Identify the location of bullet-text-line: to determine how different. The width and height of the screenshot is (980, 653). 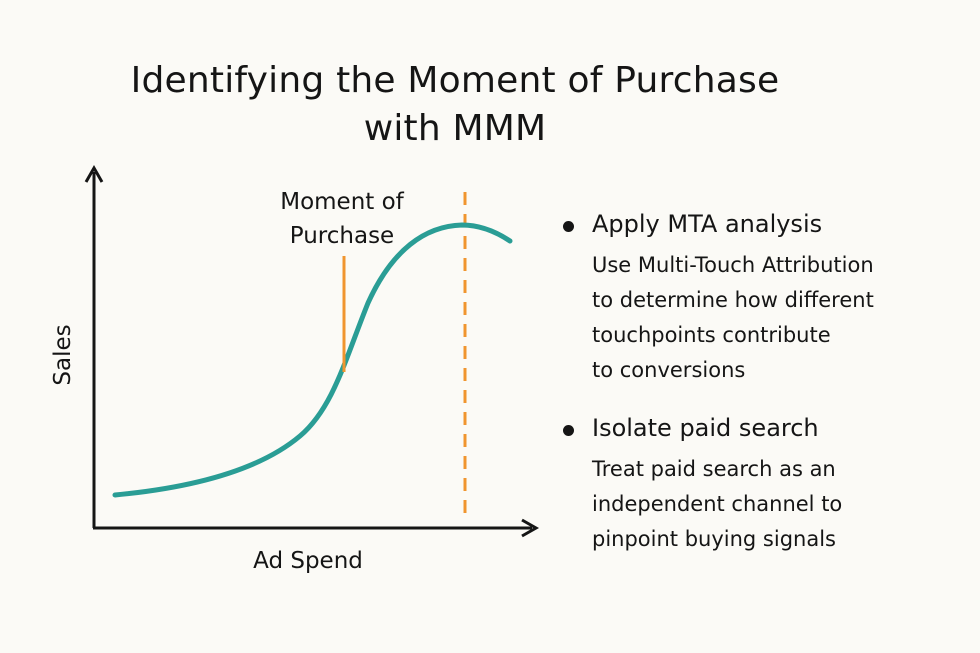
(733, 300).